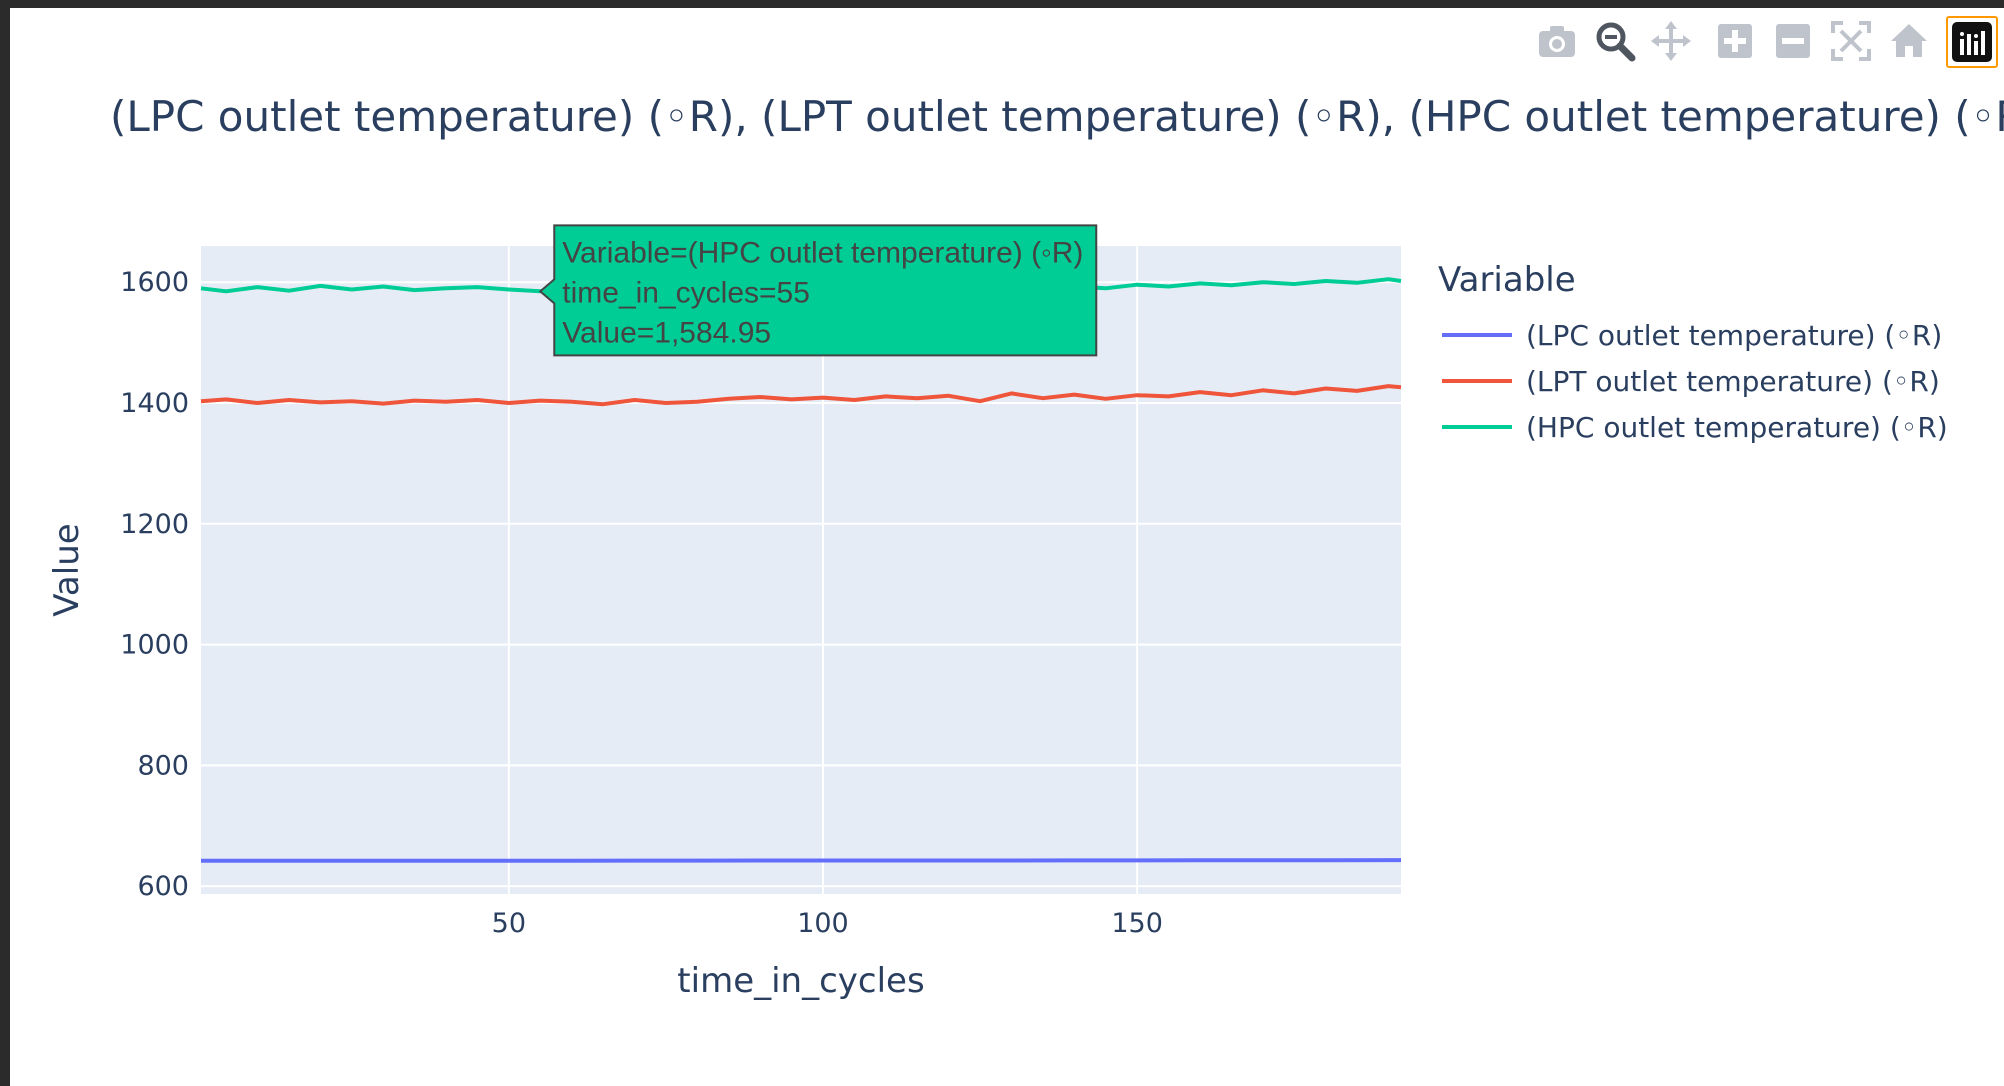 This screenshot has width=2004, height=1086. Describe the element at coordinates (154, 524) in the screenshot. I see `y-tick-label: 1200` at that location.